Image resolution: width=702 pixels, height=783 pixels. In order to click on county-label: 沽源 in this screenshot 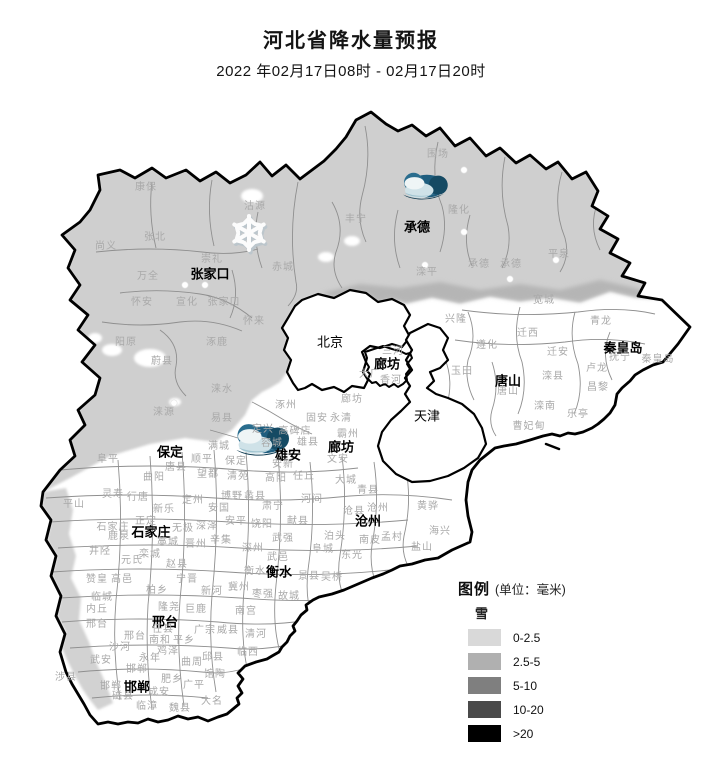, I will do `click(255, 206)`.